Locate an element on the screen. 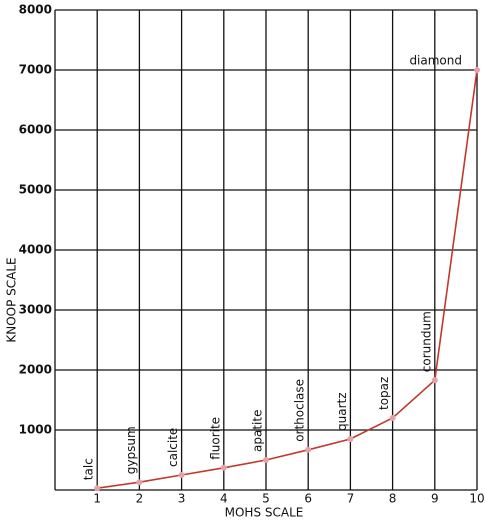 This screenshot has width=485, height=526. y-tick-label: 6000 is located at coordinates (35, 130).